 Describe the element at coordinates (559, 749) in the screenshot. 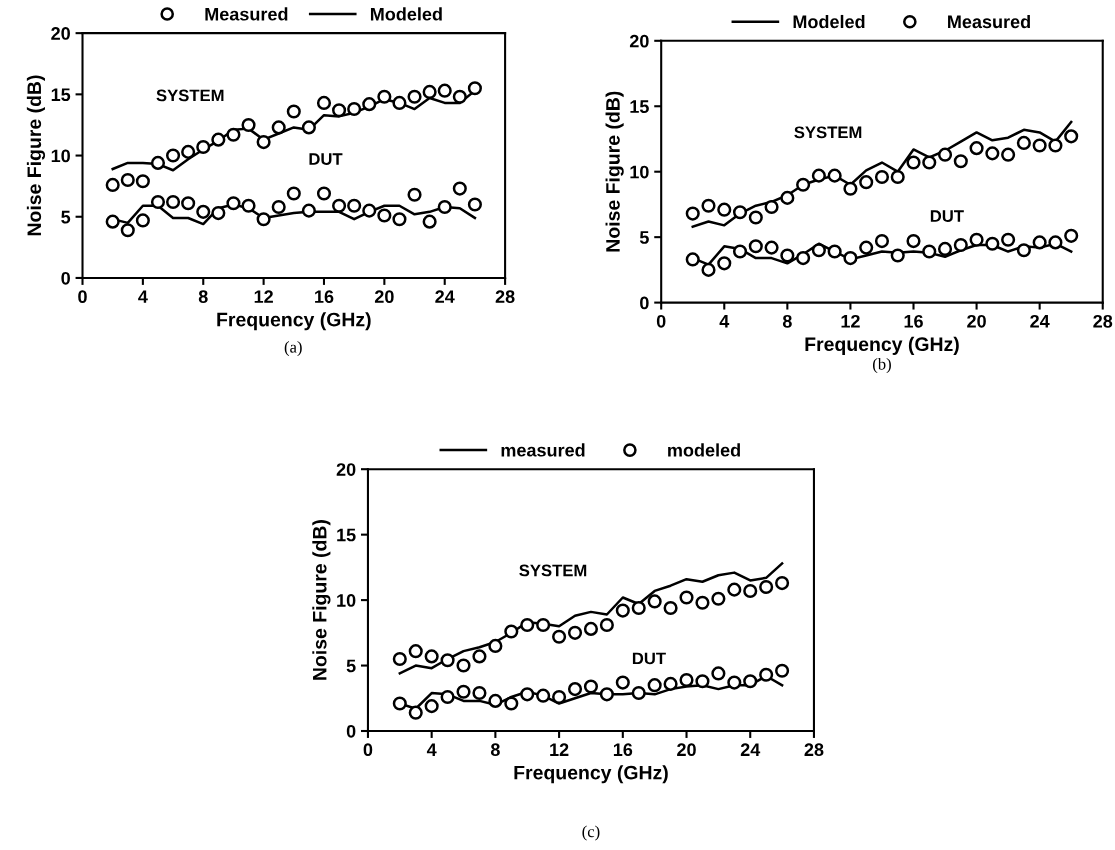

I see `x-tick-label: 12` at that location.